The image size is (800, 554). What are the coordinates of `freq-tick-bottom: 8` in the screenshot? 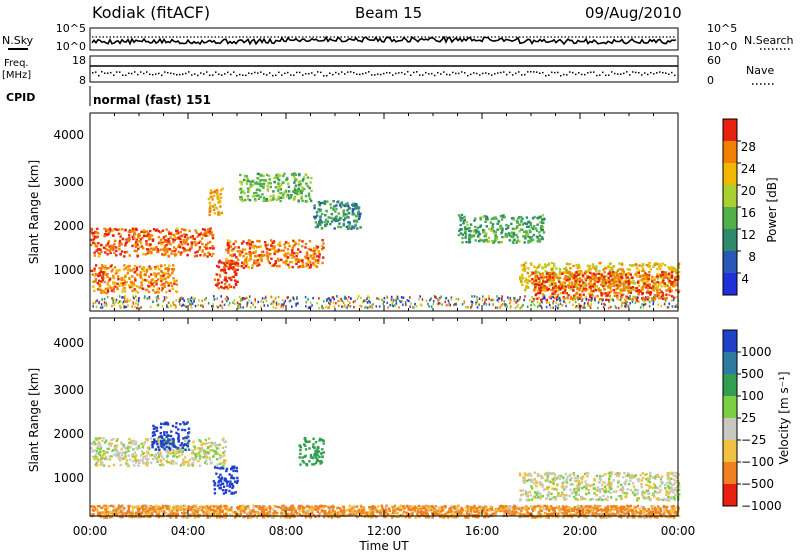 It's located at (82, 80).